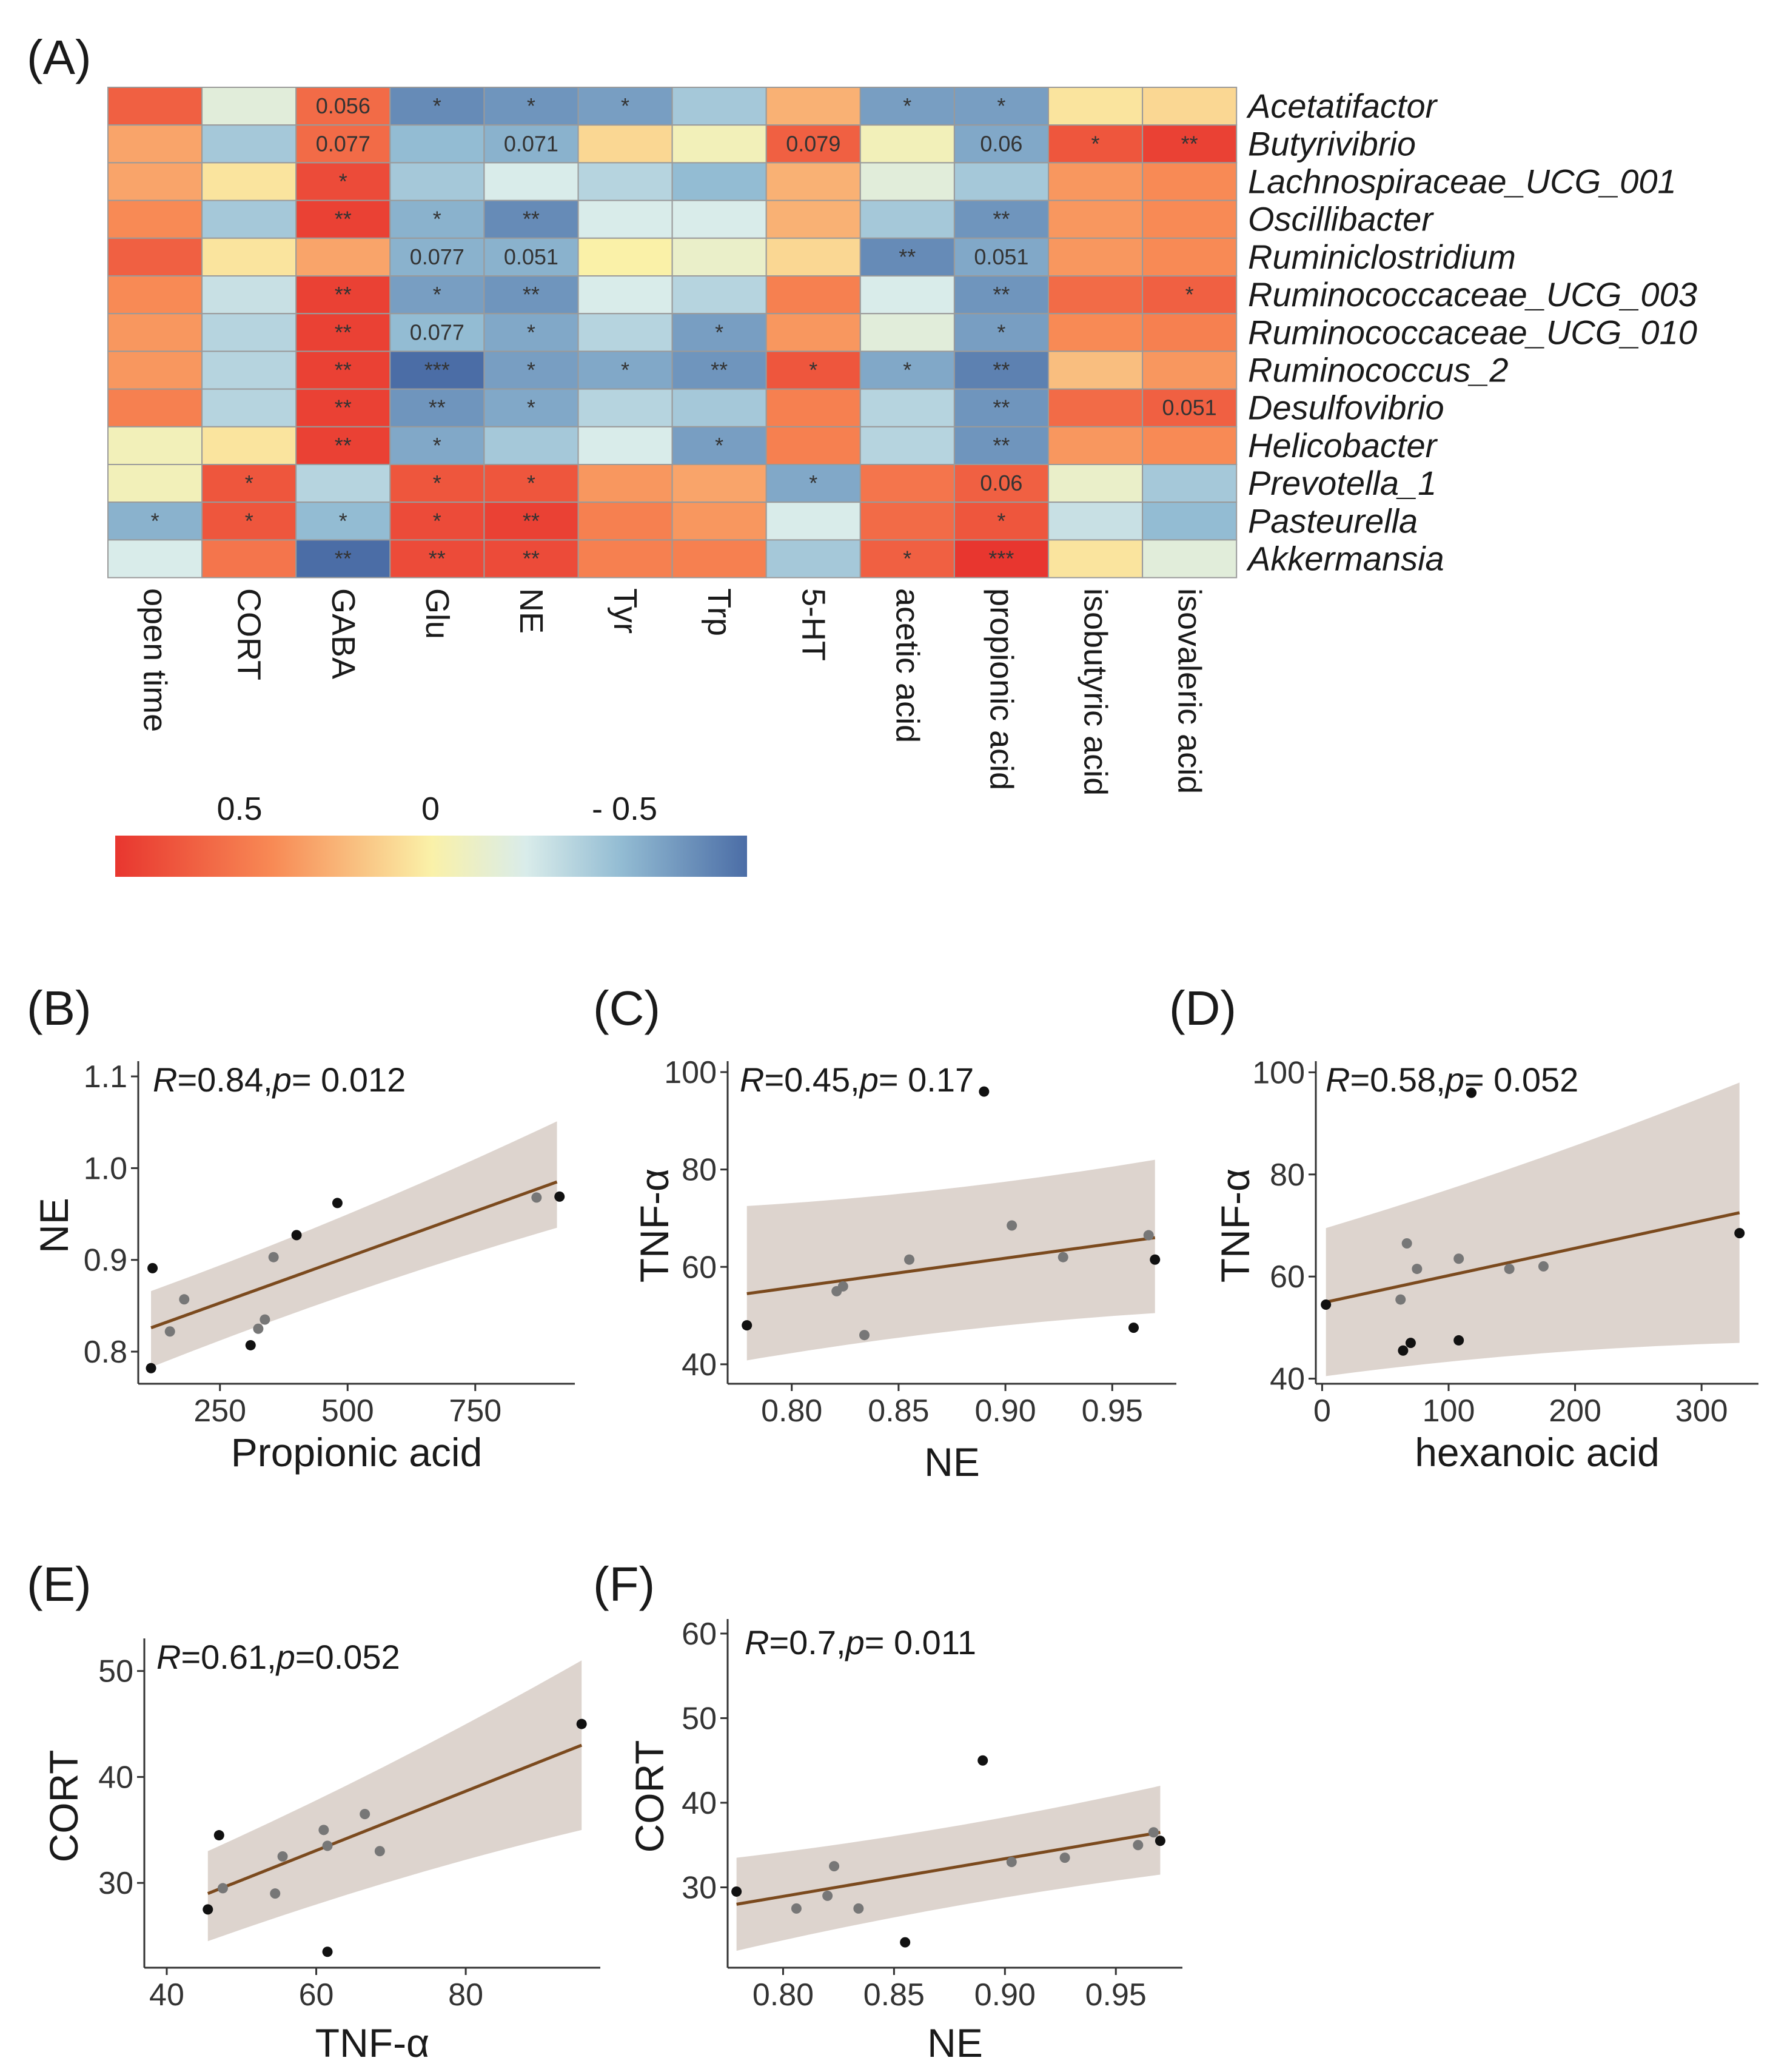  Describe the element at coordinates (1112, 1411) in the screenshot. I see `x-tick-label: 0.95` at that location.